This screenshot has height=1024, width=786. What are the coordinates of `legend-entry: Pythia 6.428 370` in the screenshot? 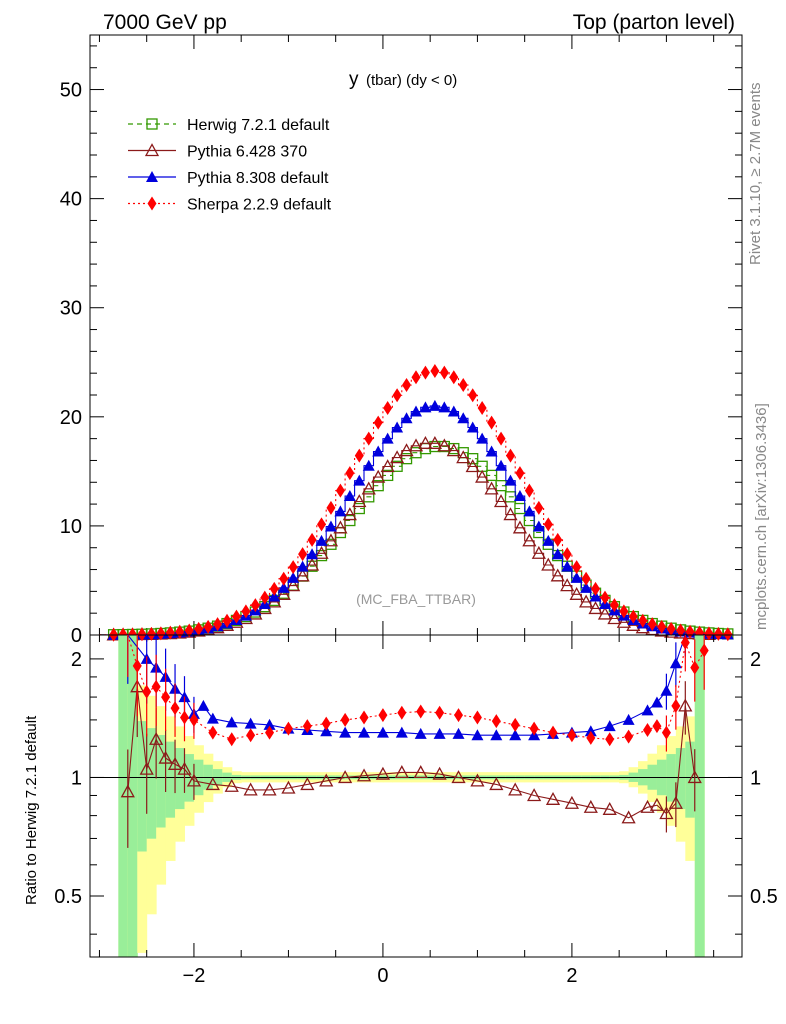 It's located at (217, 152).